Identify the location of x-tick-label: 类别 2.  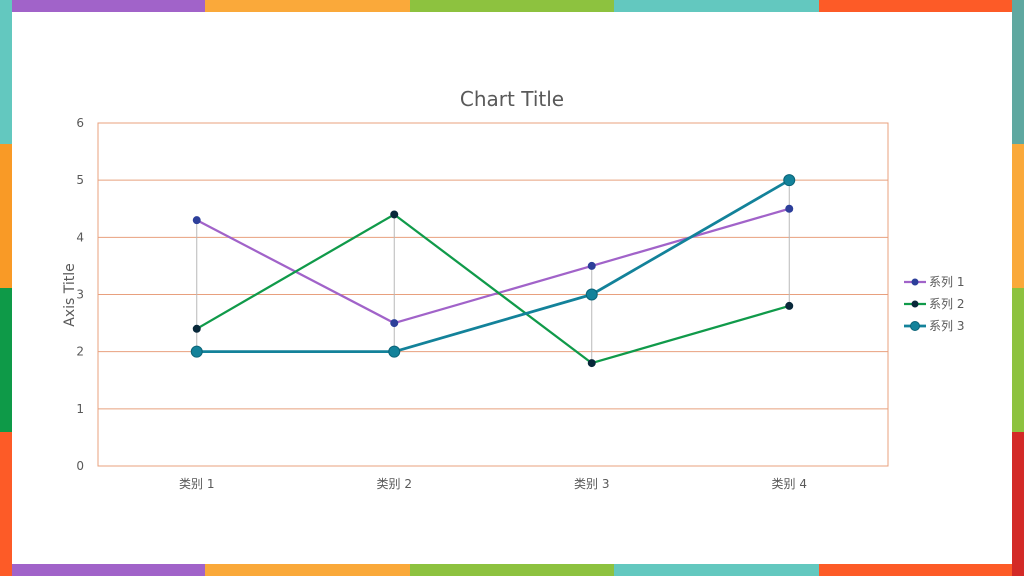
(394, 484).